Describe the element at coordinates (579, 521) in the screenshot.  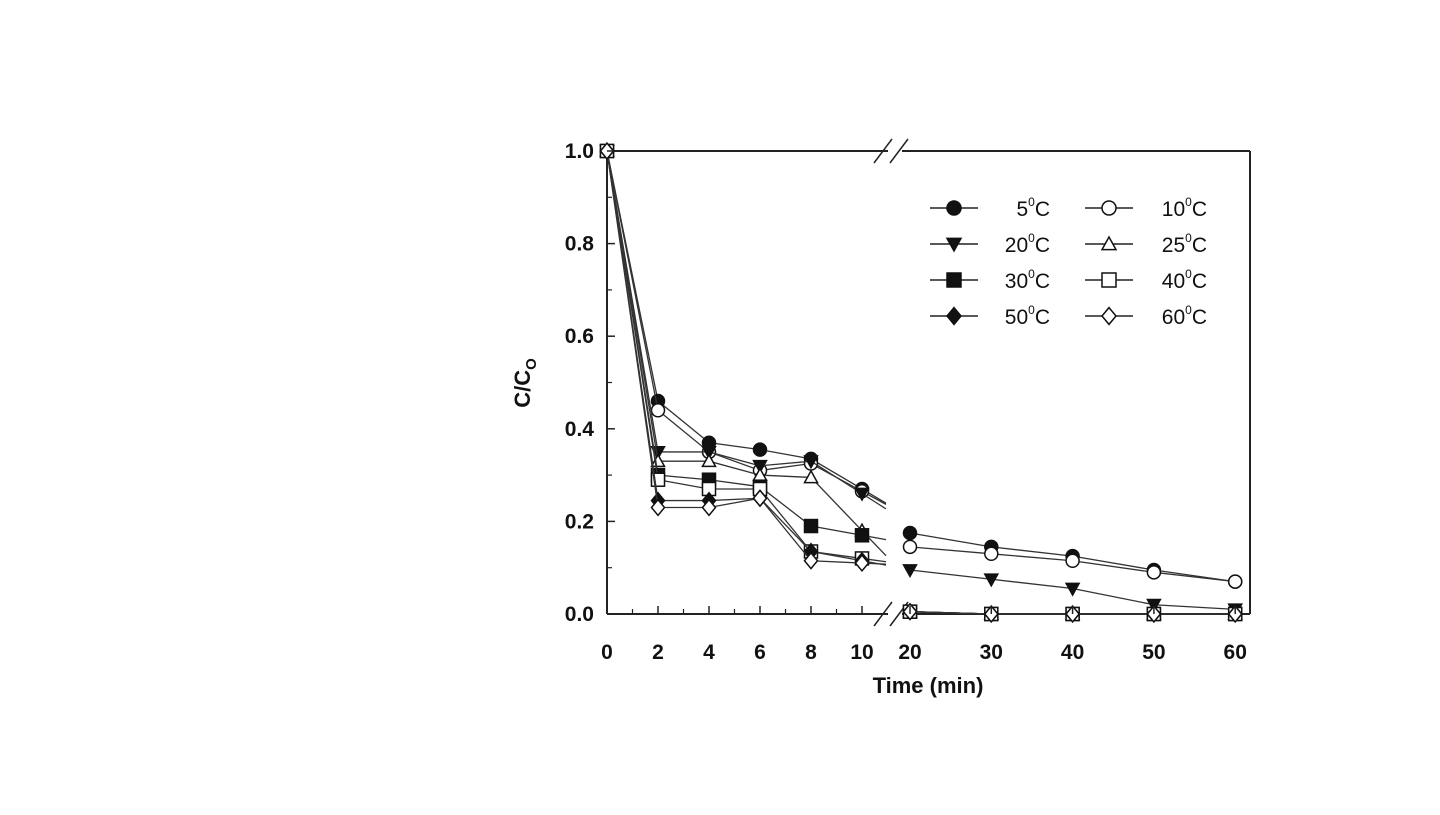
I see `y-tick-label: 0.2` at that location.